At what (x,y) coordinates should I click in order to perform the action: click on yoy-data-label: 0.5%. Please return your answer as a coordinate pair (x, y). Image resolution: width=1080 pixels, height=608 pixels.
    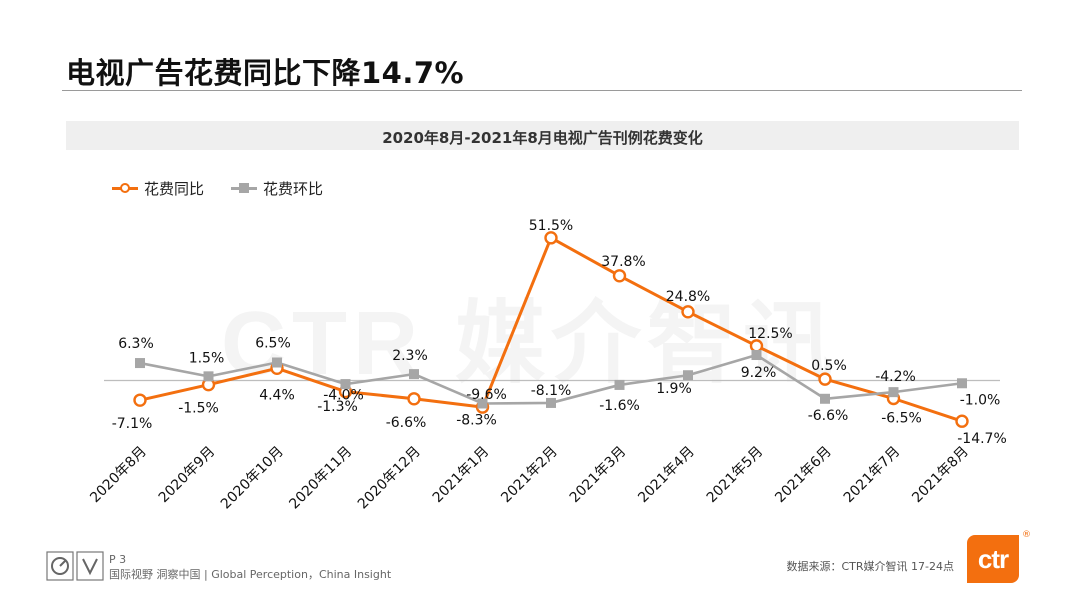
    Looking at the image, I should click on (829, 366).